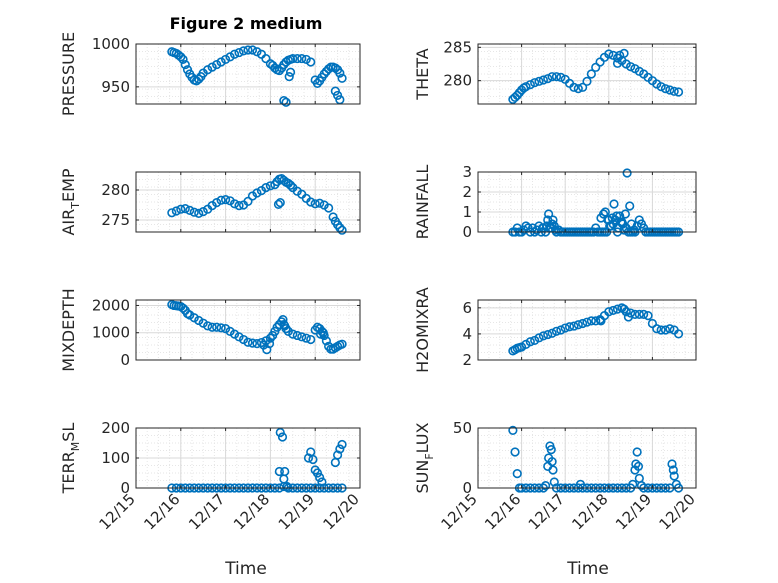 The height and width of the screenshot is (583, 778). Describe the element at coordinates (467, 192) in the screenshot. I see `y-tick-label: 2` at that location.